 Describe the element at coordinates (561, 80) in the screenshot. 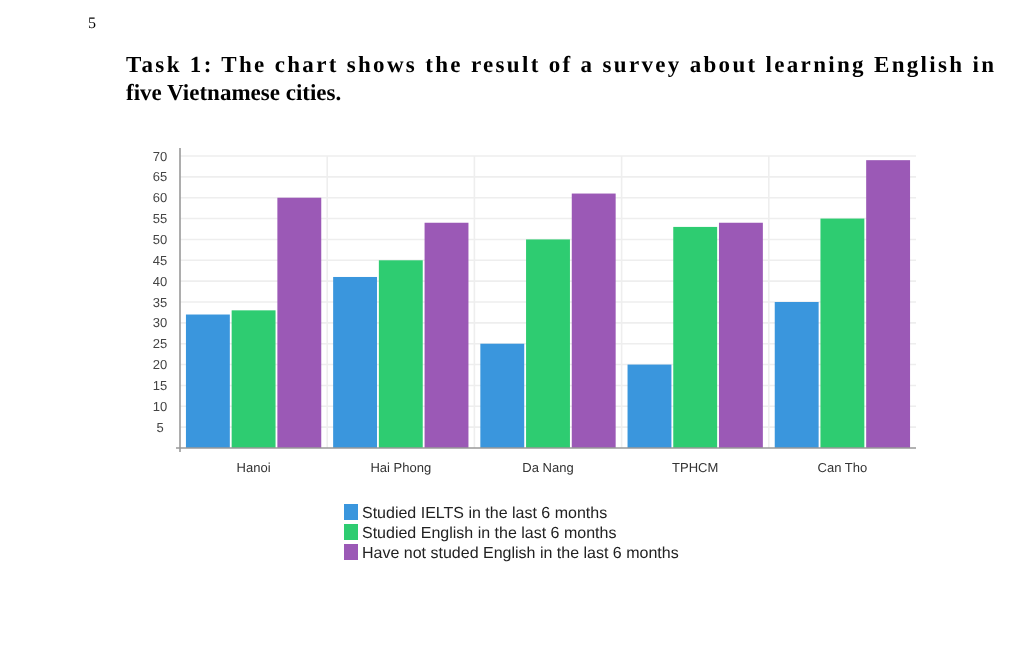

I see `chart-title: Task 1: The chart shows the result of a survey about learning English in five Vietnamese cities.` at that location.